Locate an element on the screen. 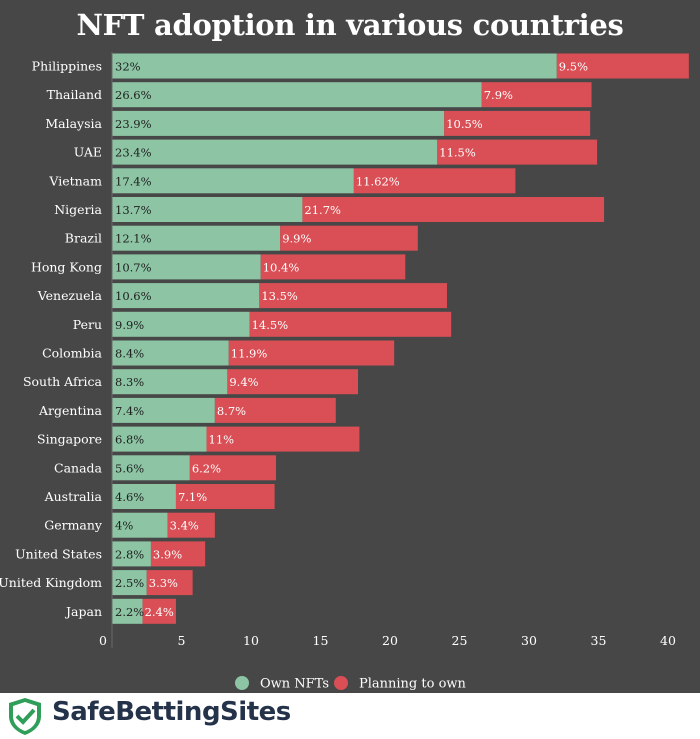  data-label-own: 2.8% is located at coordinates (129, 554).